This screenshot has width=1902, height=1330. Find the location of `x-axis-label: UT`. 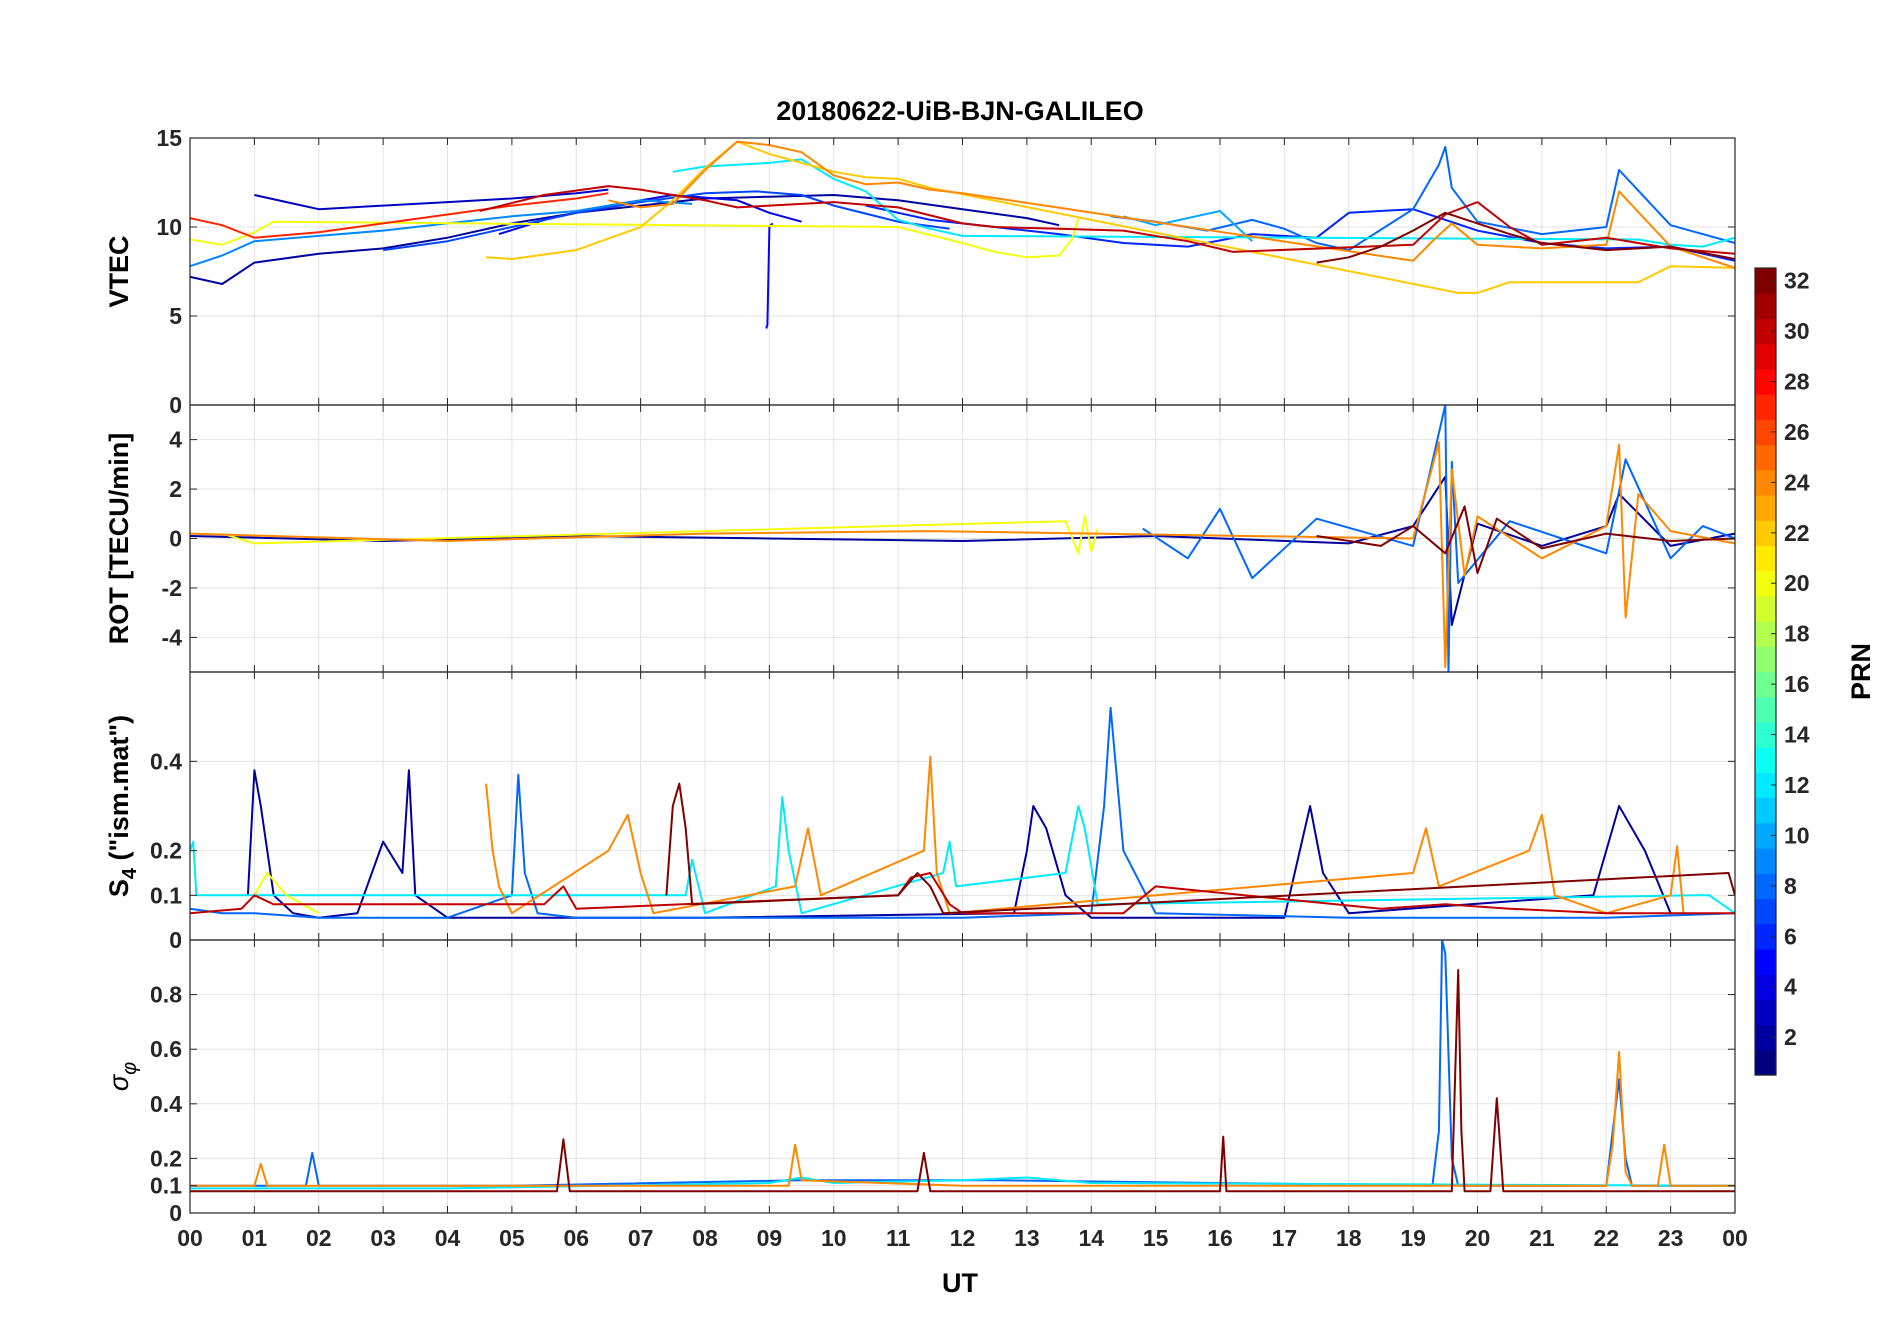

x-axis-label: UT is located at coordinates (960, 1283).